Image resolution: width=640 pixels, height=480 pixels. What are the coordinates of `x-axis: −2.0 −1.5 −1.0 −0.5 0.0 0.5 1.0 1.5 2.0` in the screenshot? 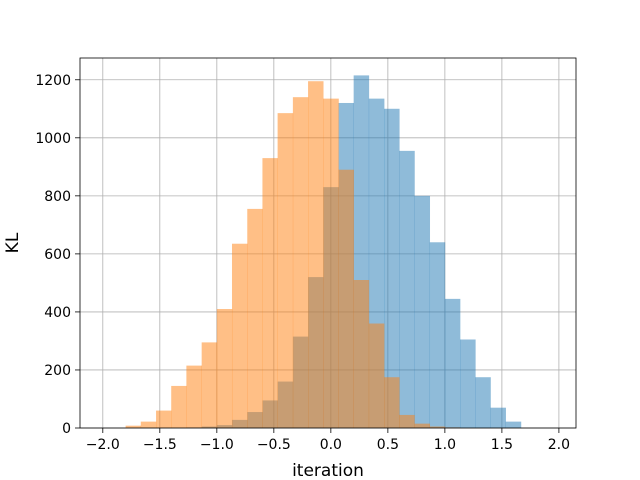 It's located at (328, 440).